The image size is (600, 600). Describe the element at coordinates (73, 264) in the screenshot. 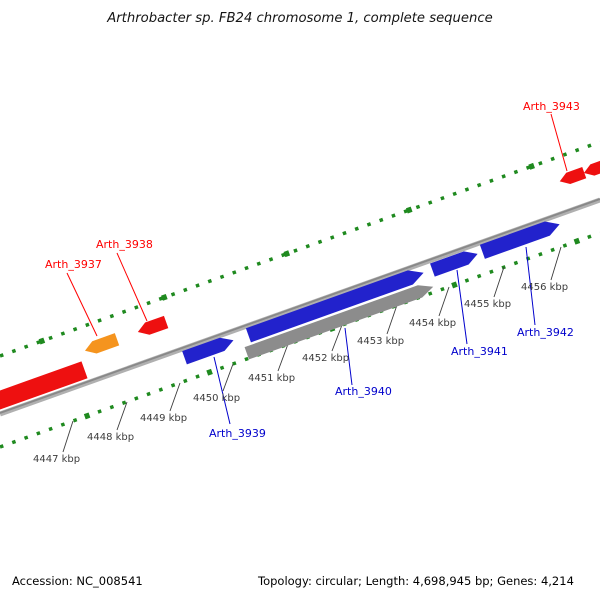

I see `gene-label-arth_3937: Arth_3937` at that location.